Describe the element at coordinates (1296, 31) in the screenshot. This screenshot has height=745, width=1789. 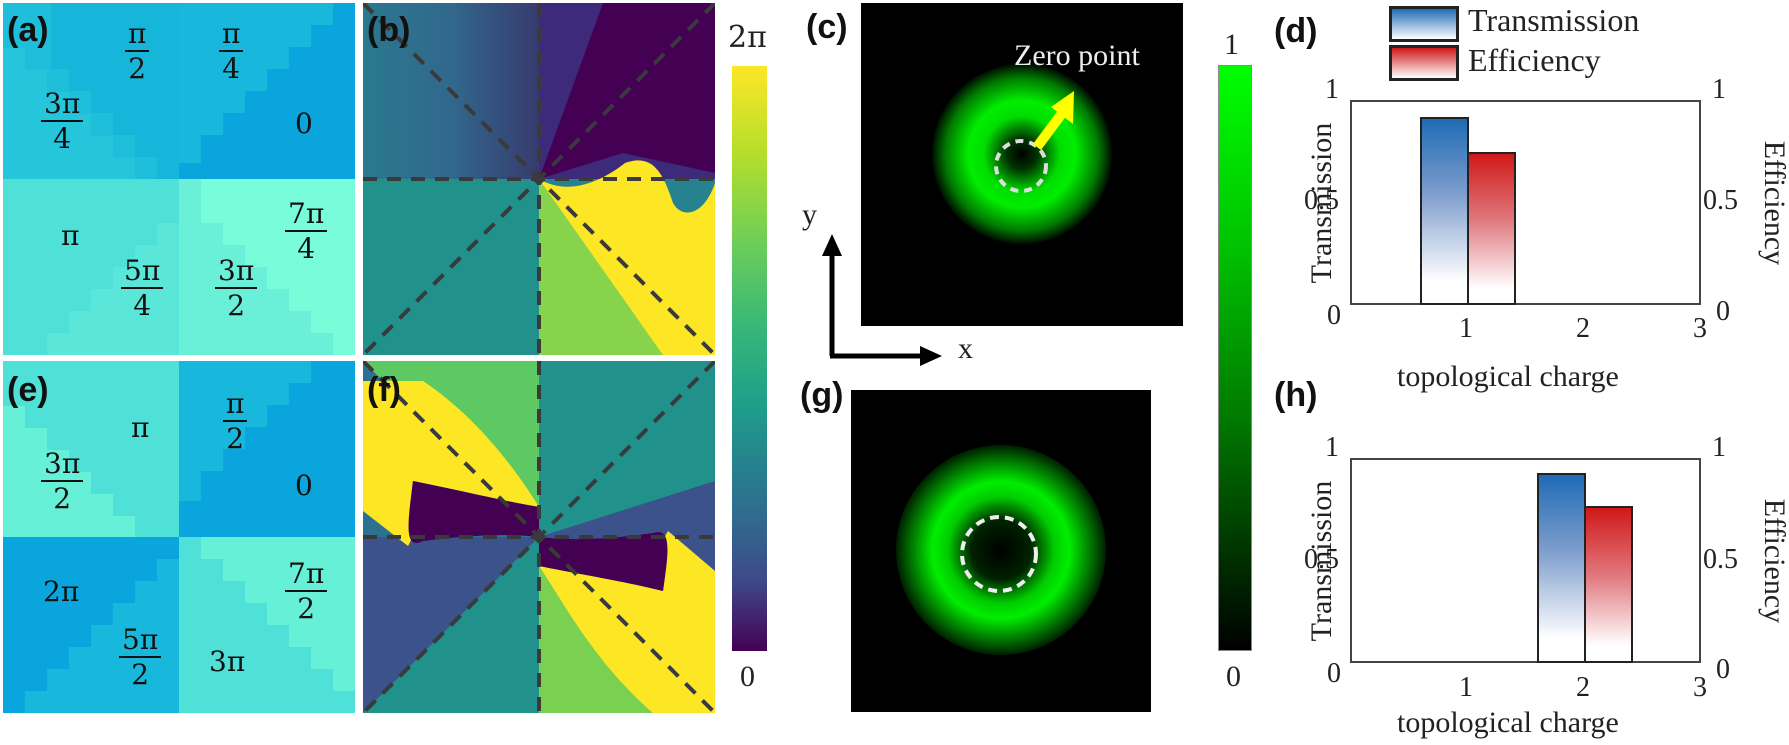
I see `panel-label-d: (d)` at that location.